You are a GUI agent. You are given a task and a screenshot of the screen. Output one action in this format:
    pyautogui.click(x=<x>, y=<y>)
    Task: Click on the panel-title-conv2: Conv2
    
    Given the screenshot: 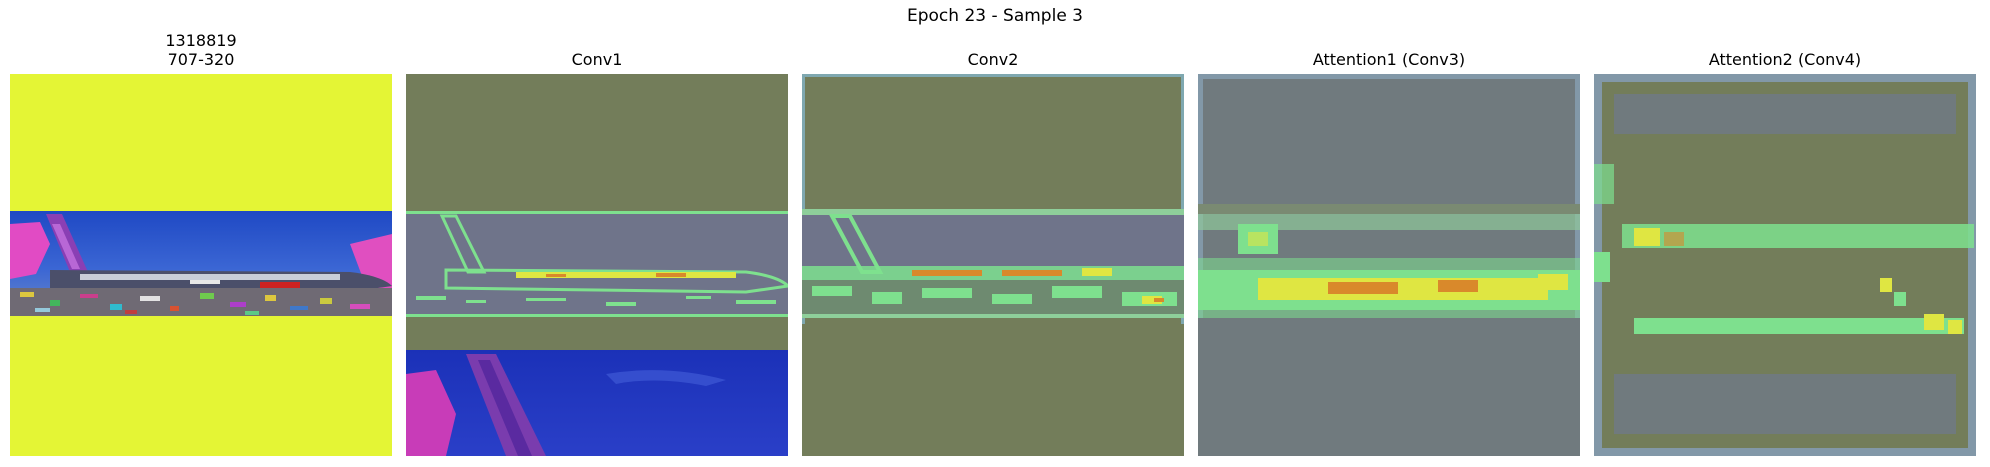 What is the action you would take?
    pyautogui.click(x=993, y=59)
    